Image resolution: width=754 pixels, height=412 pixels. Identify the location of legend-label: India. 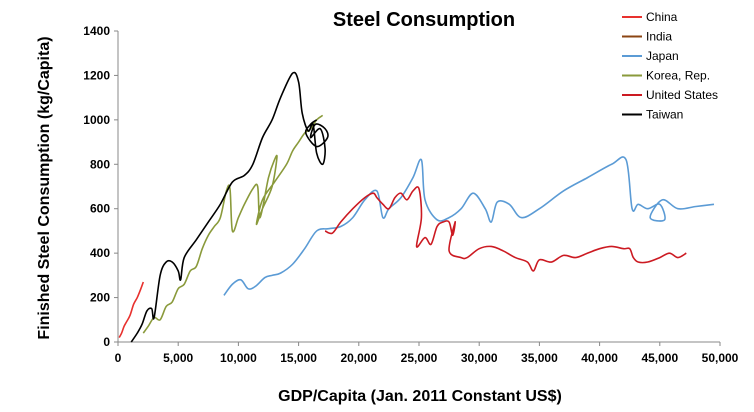
(659, 37).